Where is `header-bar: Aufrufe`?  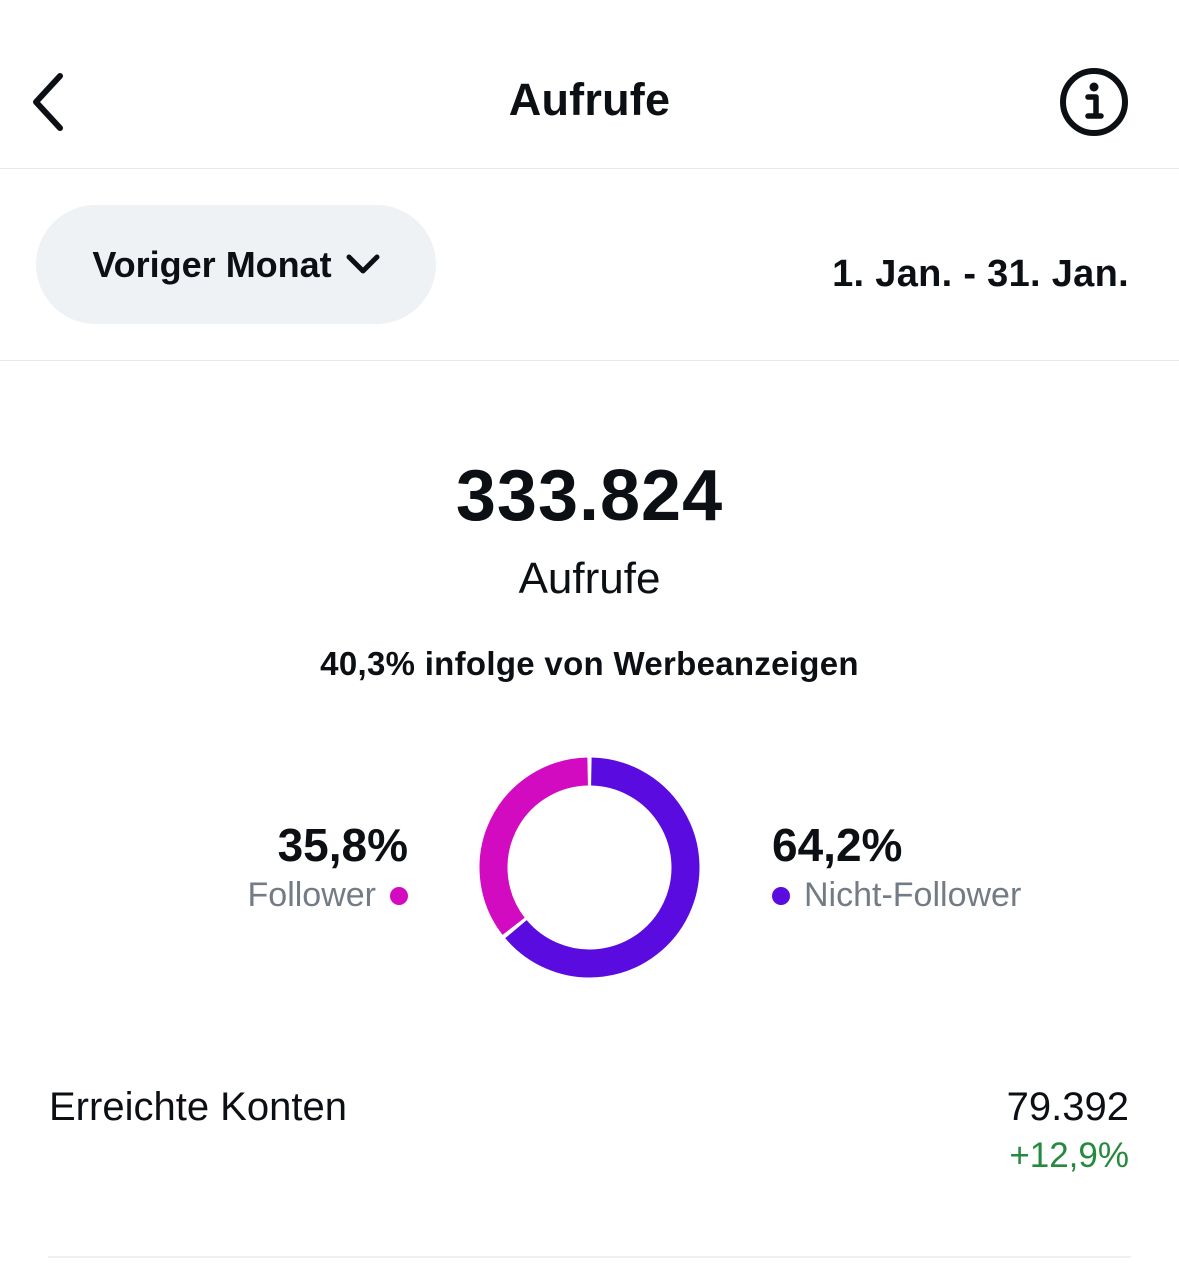
header-bar: Aufrufe is located at coordinates (589, 84).